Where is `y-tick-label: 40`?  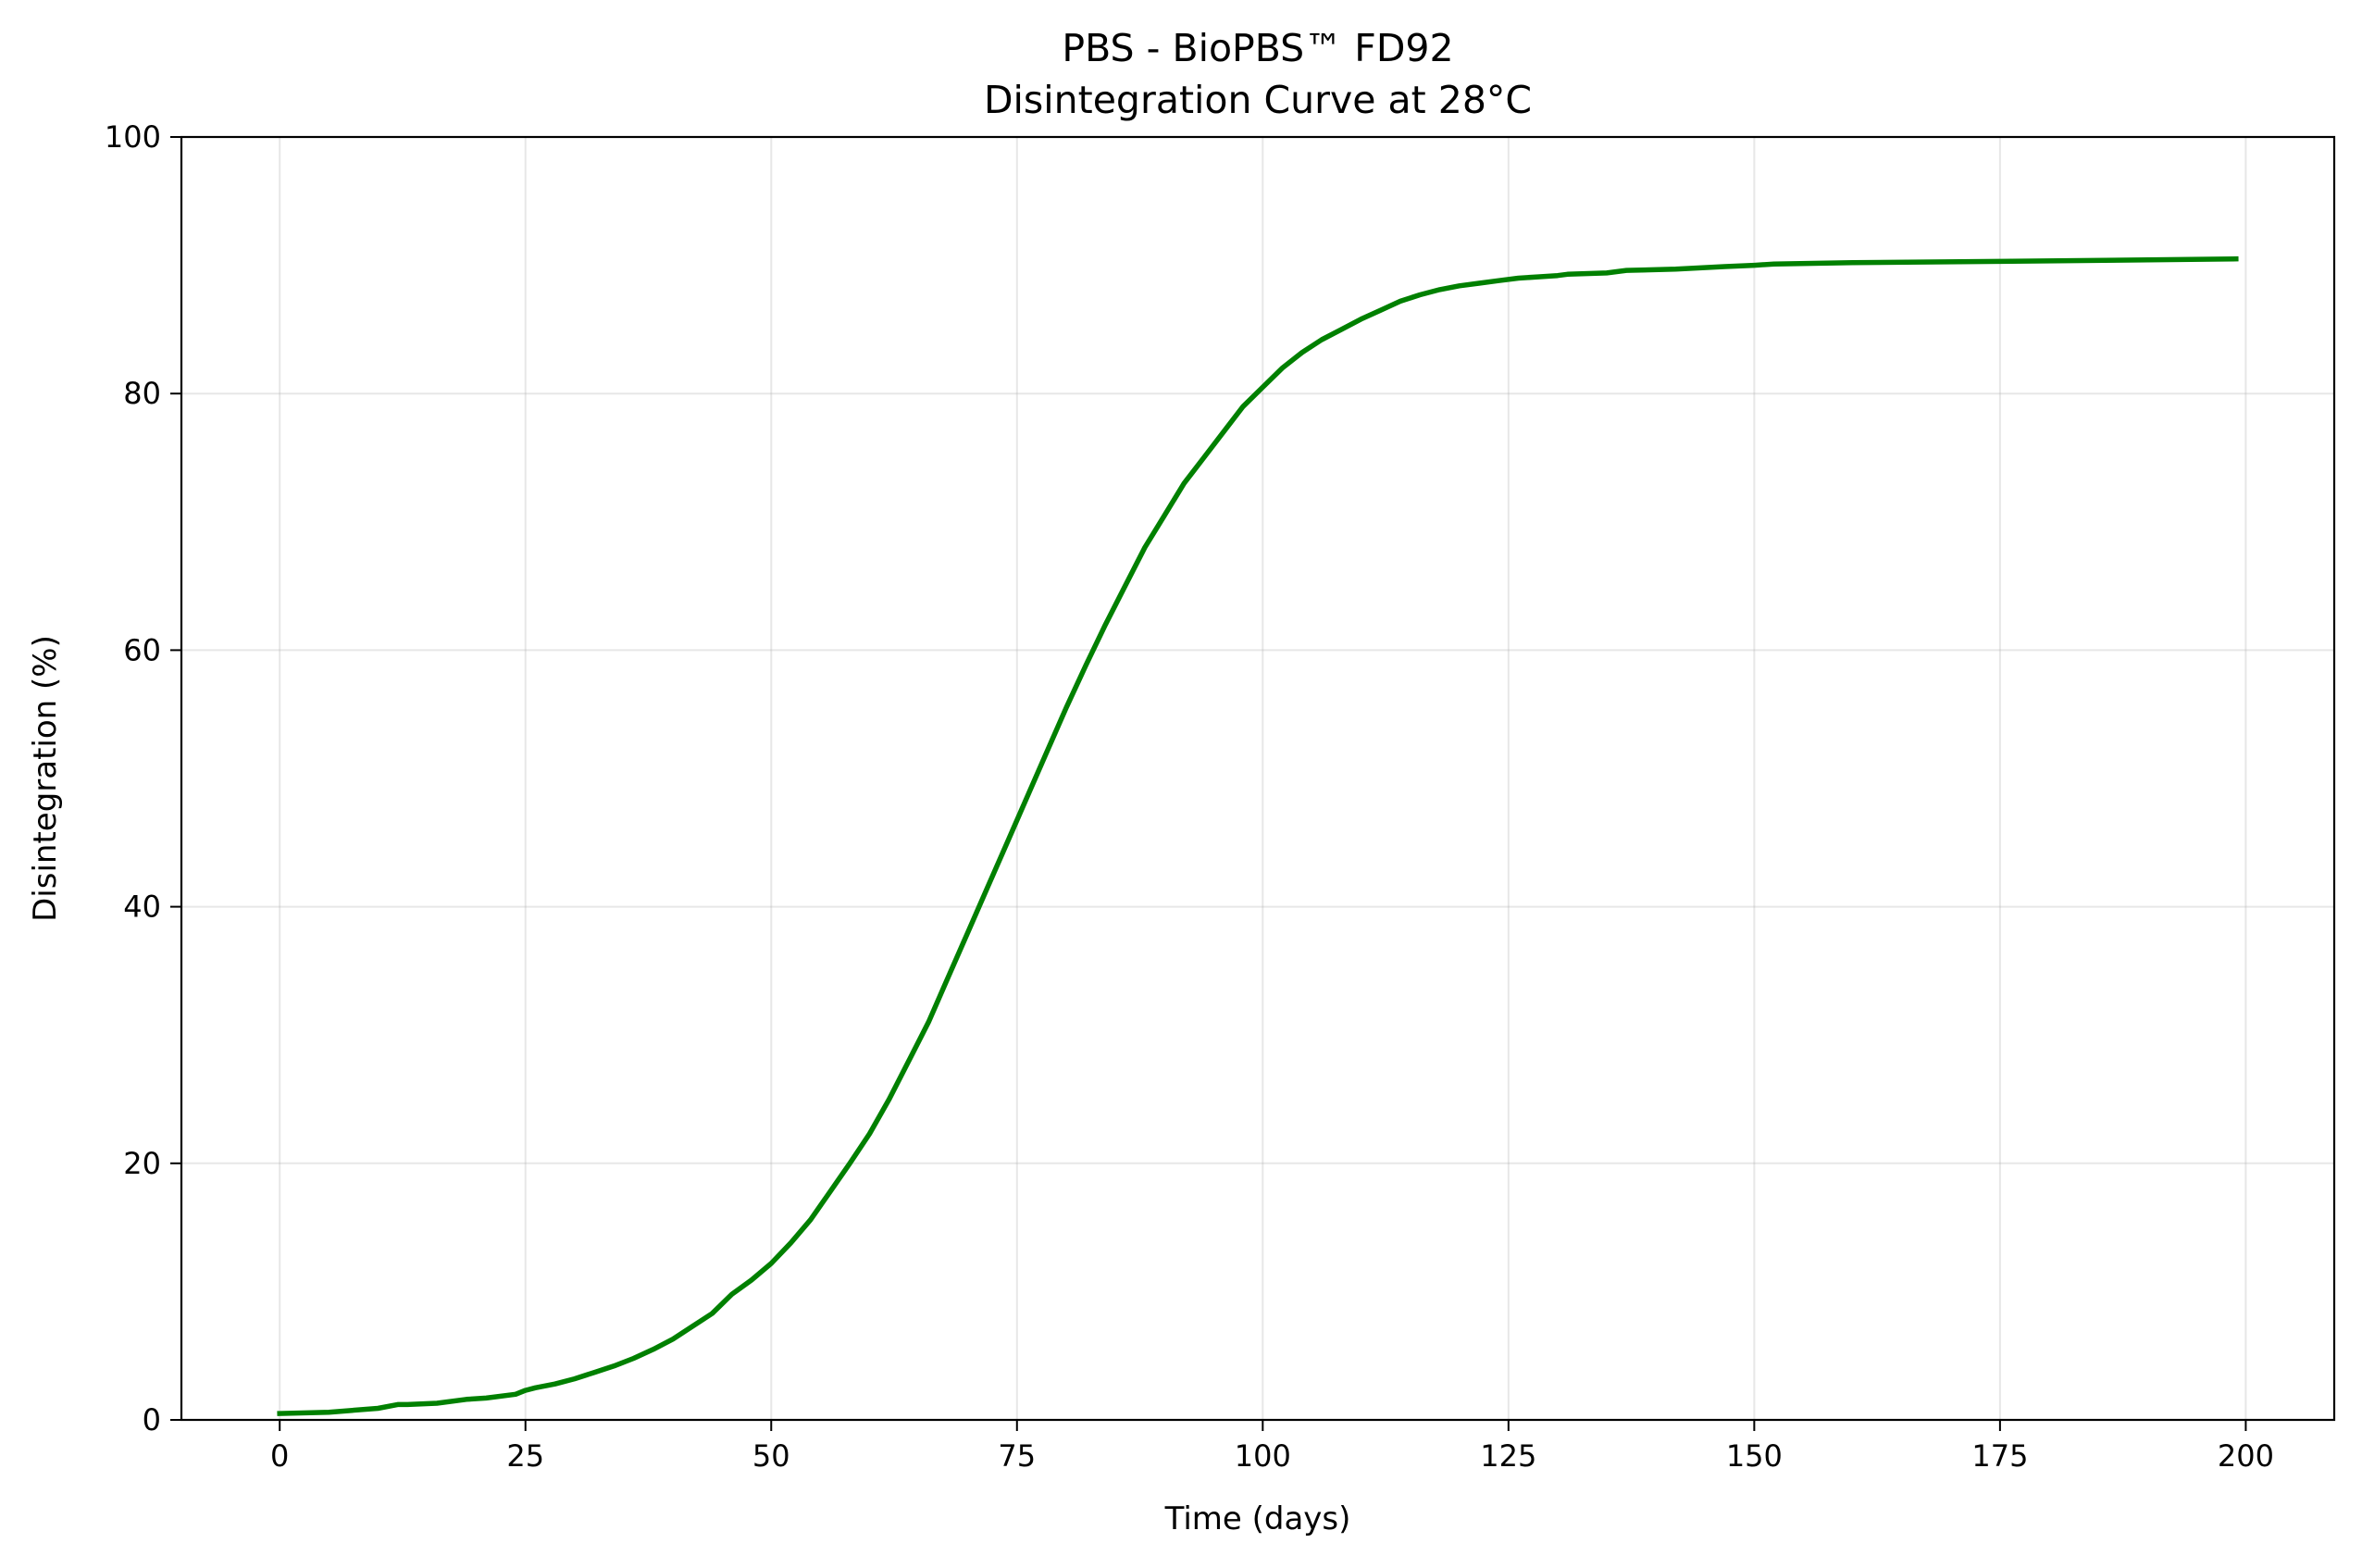 y-tick-label: 40 is located at coordinates (142, 907).